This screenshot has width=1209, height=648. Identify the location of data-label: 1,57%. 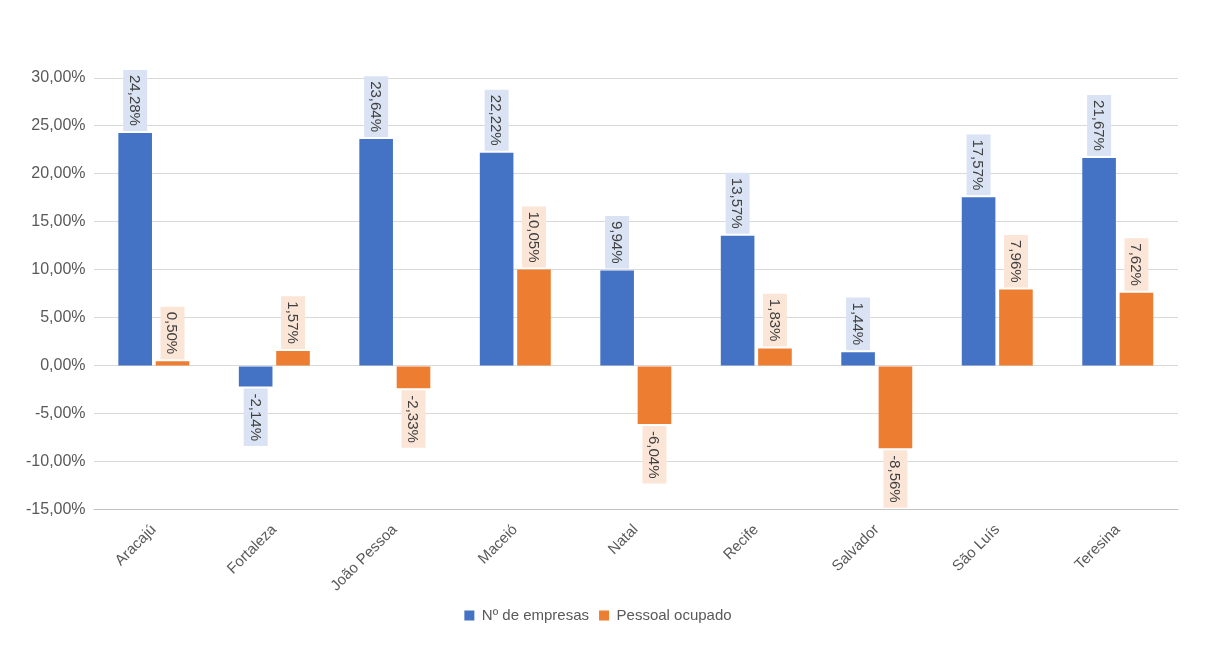
(293, 322).